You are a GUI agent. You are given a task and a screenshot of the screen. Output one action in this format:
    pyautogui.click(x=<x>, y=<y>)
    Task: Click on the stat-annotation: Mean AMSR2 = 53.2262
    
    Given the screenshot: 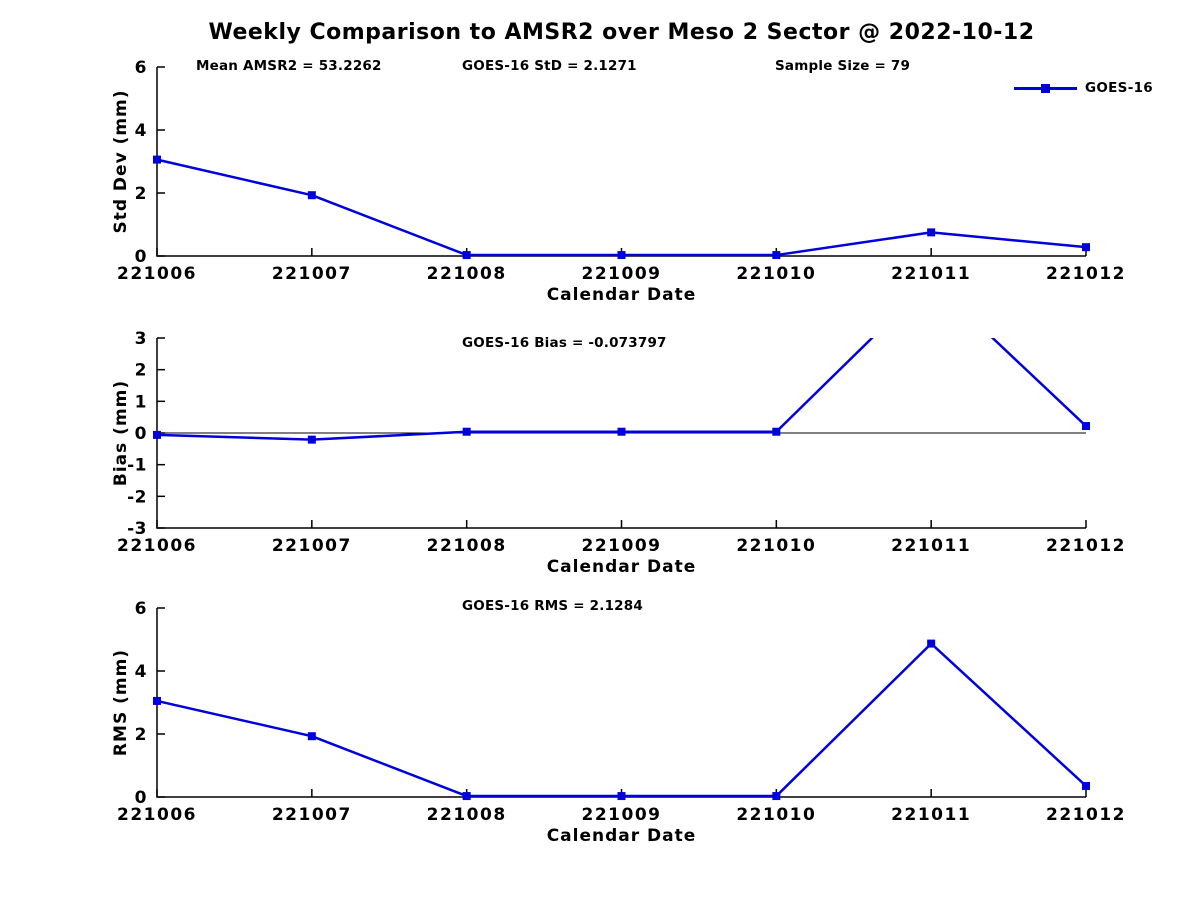 What is the action you would take?
    pyautogui.click(x=289, y=66)
    